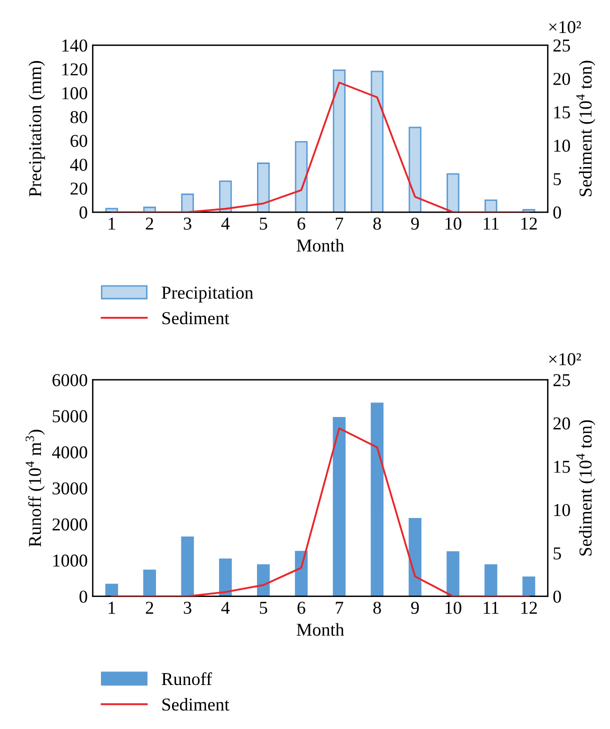 This screenshot has width=610, height=729. I want to click on y-axis-title: Runoff (10$^{4}$ m$^{3}$), so click(35, 488).